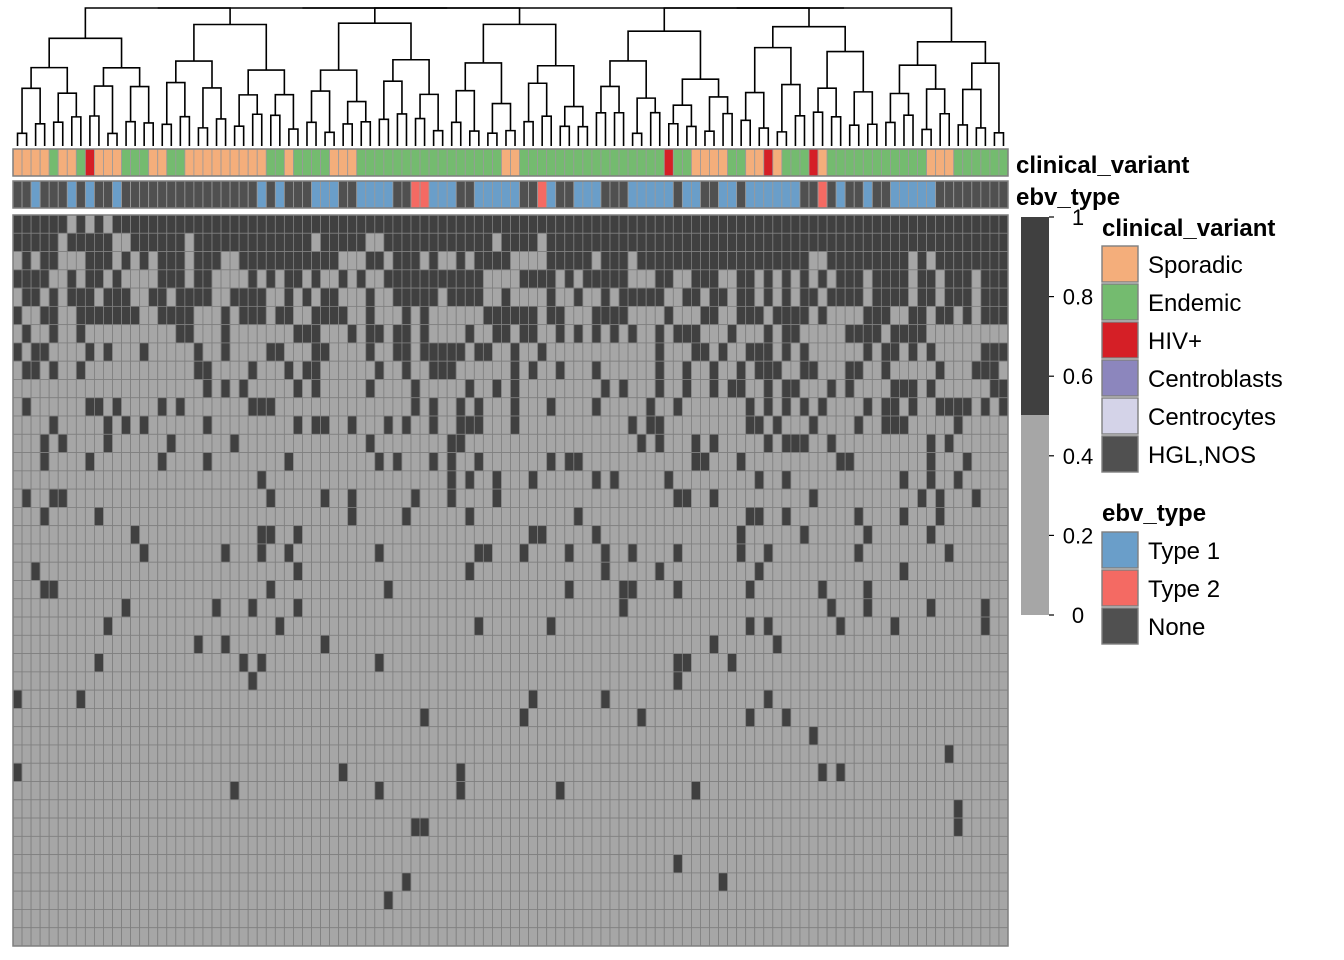 The height and width of the screenshot is (960, 1344). Describe the element at coordinates (510, 162) in the screenshot. I see `clinical-variant-annotation-track` at that location.